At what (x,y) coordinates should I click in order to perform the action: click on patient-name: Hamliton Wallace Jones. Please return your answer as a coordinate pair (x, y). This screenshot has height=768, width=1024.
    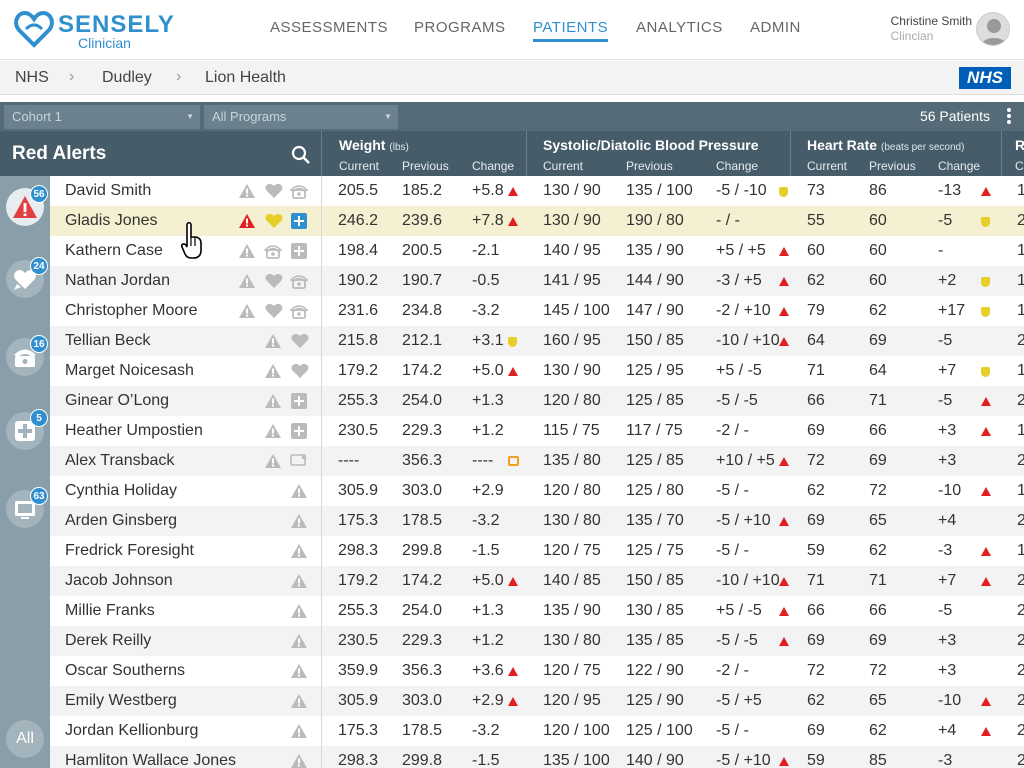
    Looking at the image, I should click on (151, 760).